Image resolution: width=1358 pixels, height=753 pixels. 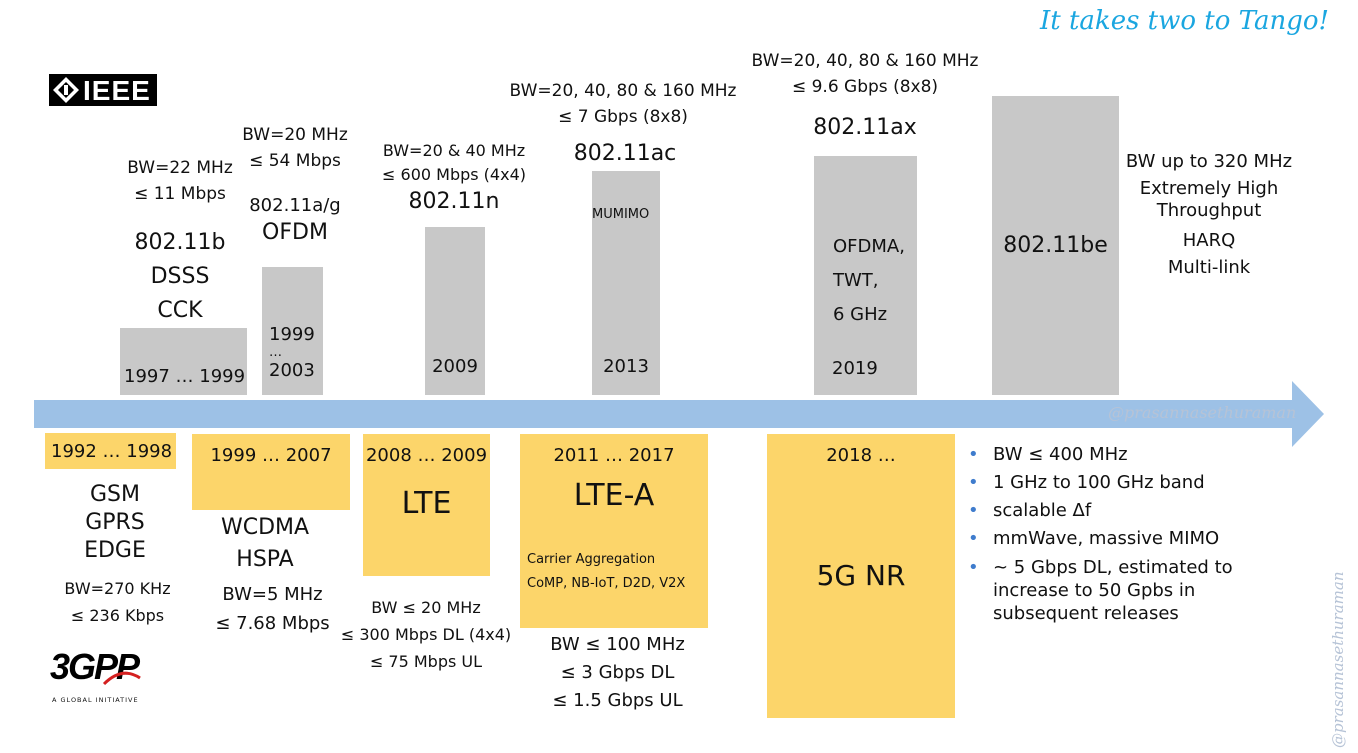 What do you see at coordinates (625, 153) in the screenshot?
I see `wifi-ac-label: 802.11ac` at bounding box center [625, 153].